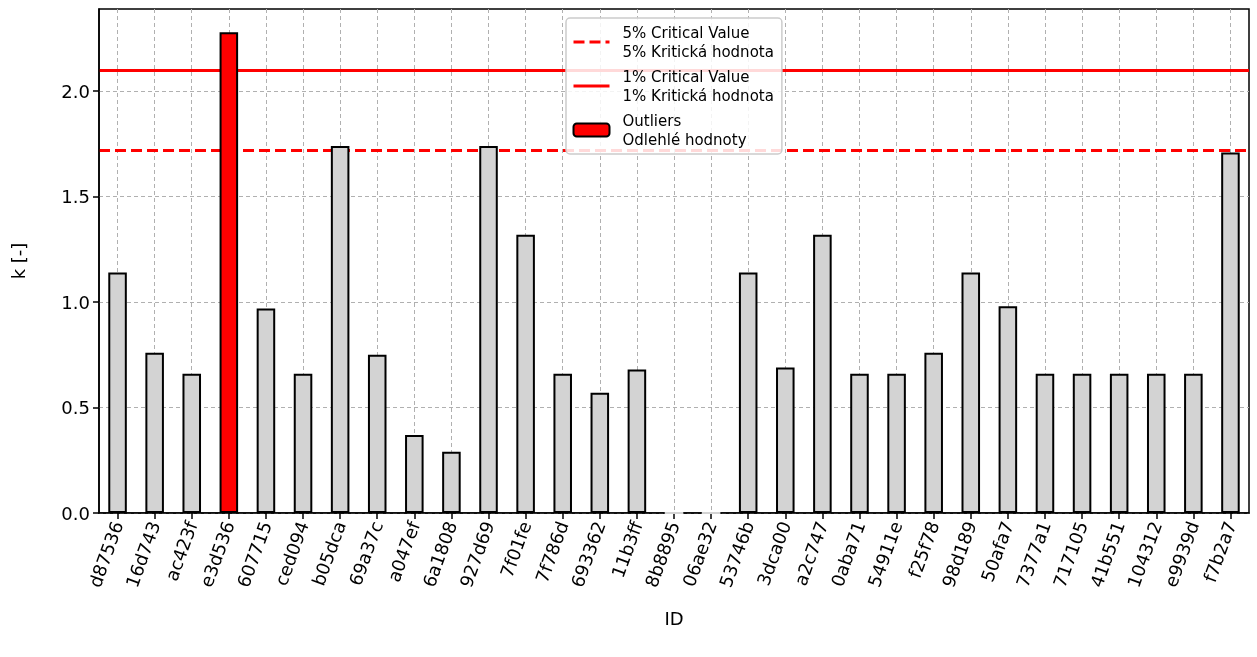 This screenshot has width=1257, height=657. Describe the element at coordinates (75, 408) in the screenshot. I see `y-tick-label: 0.5` at that location.